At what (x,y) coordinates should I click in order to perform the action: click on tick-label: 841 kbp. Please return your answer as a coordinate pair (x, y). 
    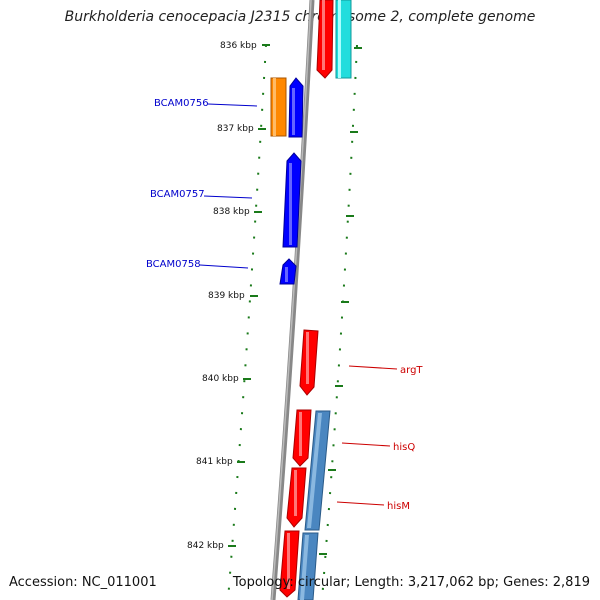
    Looking at the image, I should click on (214, 462).